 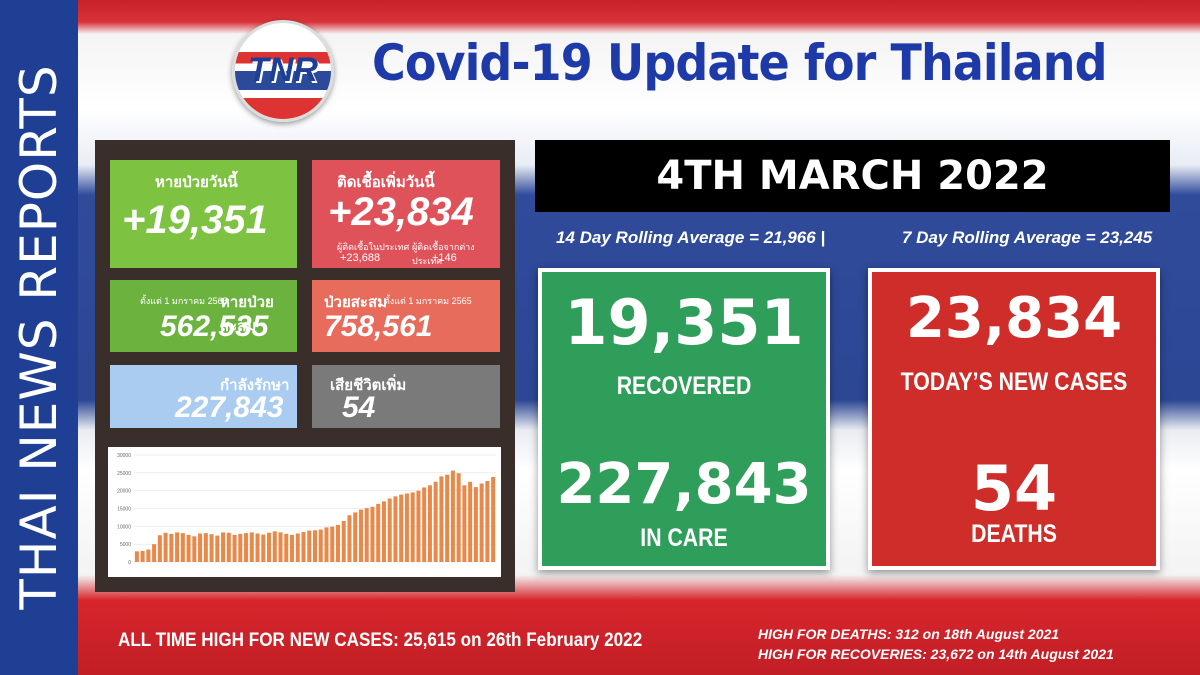 I want to click on deaths-cell: เสียชีวิตเพิ่ม 54, so click(x=406, y=396).